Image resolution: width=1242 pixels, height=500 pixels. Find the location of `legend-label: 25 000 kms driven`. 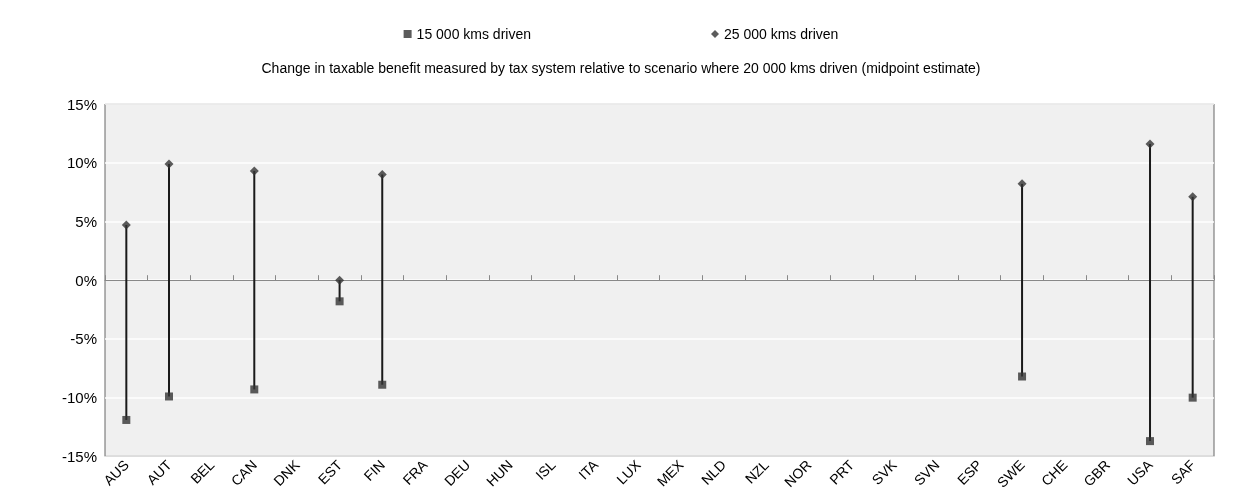

legend-label: 25 000 kms driven is located at coordinates (781, 34).